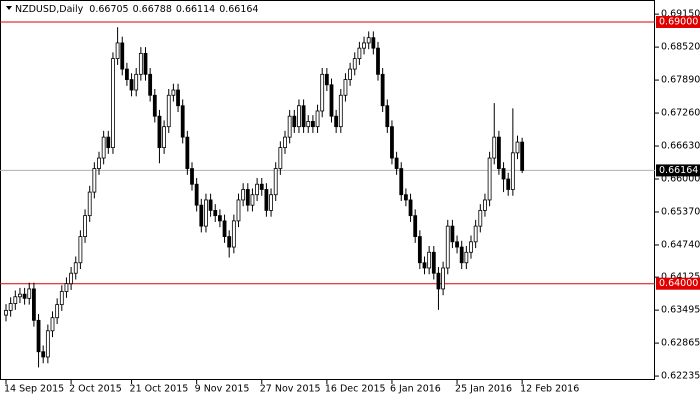 The width and height of the screenshot is (700, 402). What do you see at coordinates (136, 9) in the screenshot?
I see `header: NZDUSD,Daily 0.66705 0.66788 0.66114 0.66164` at bounding box center [136, 9].